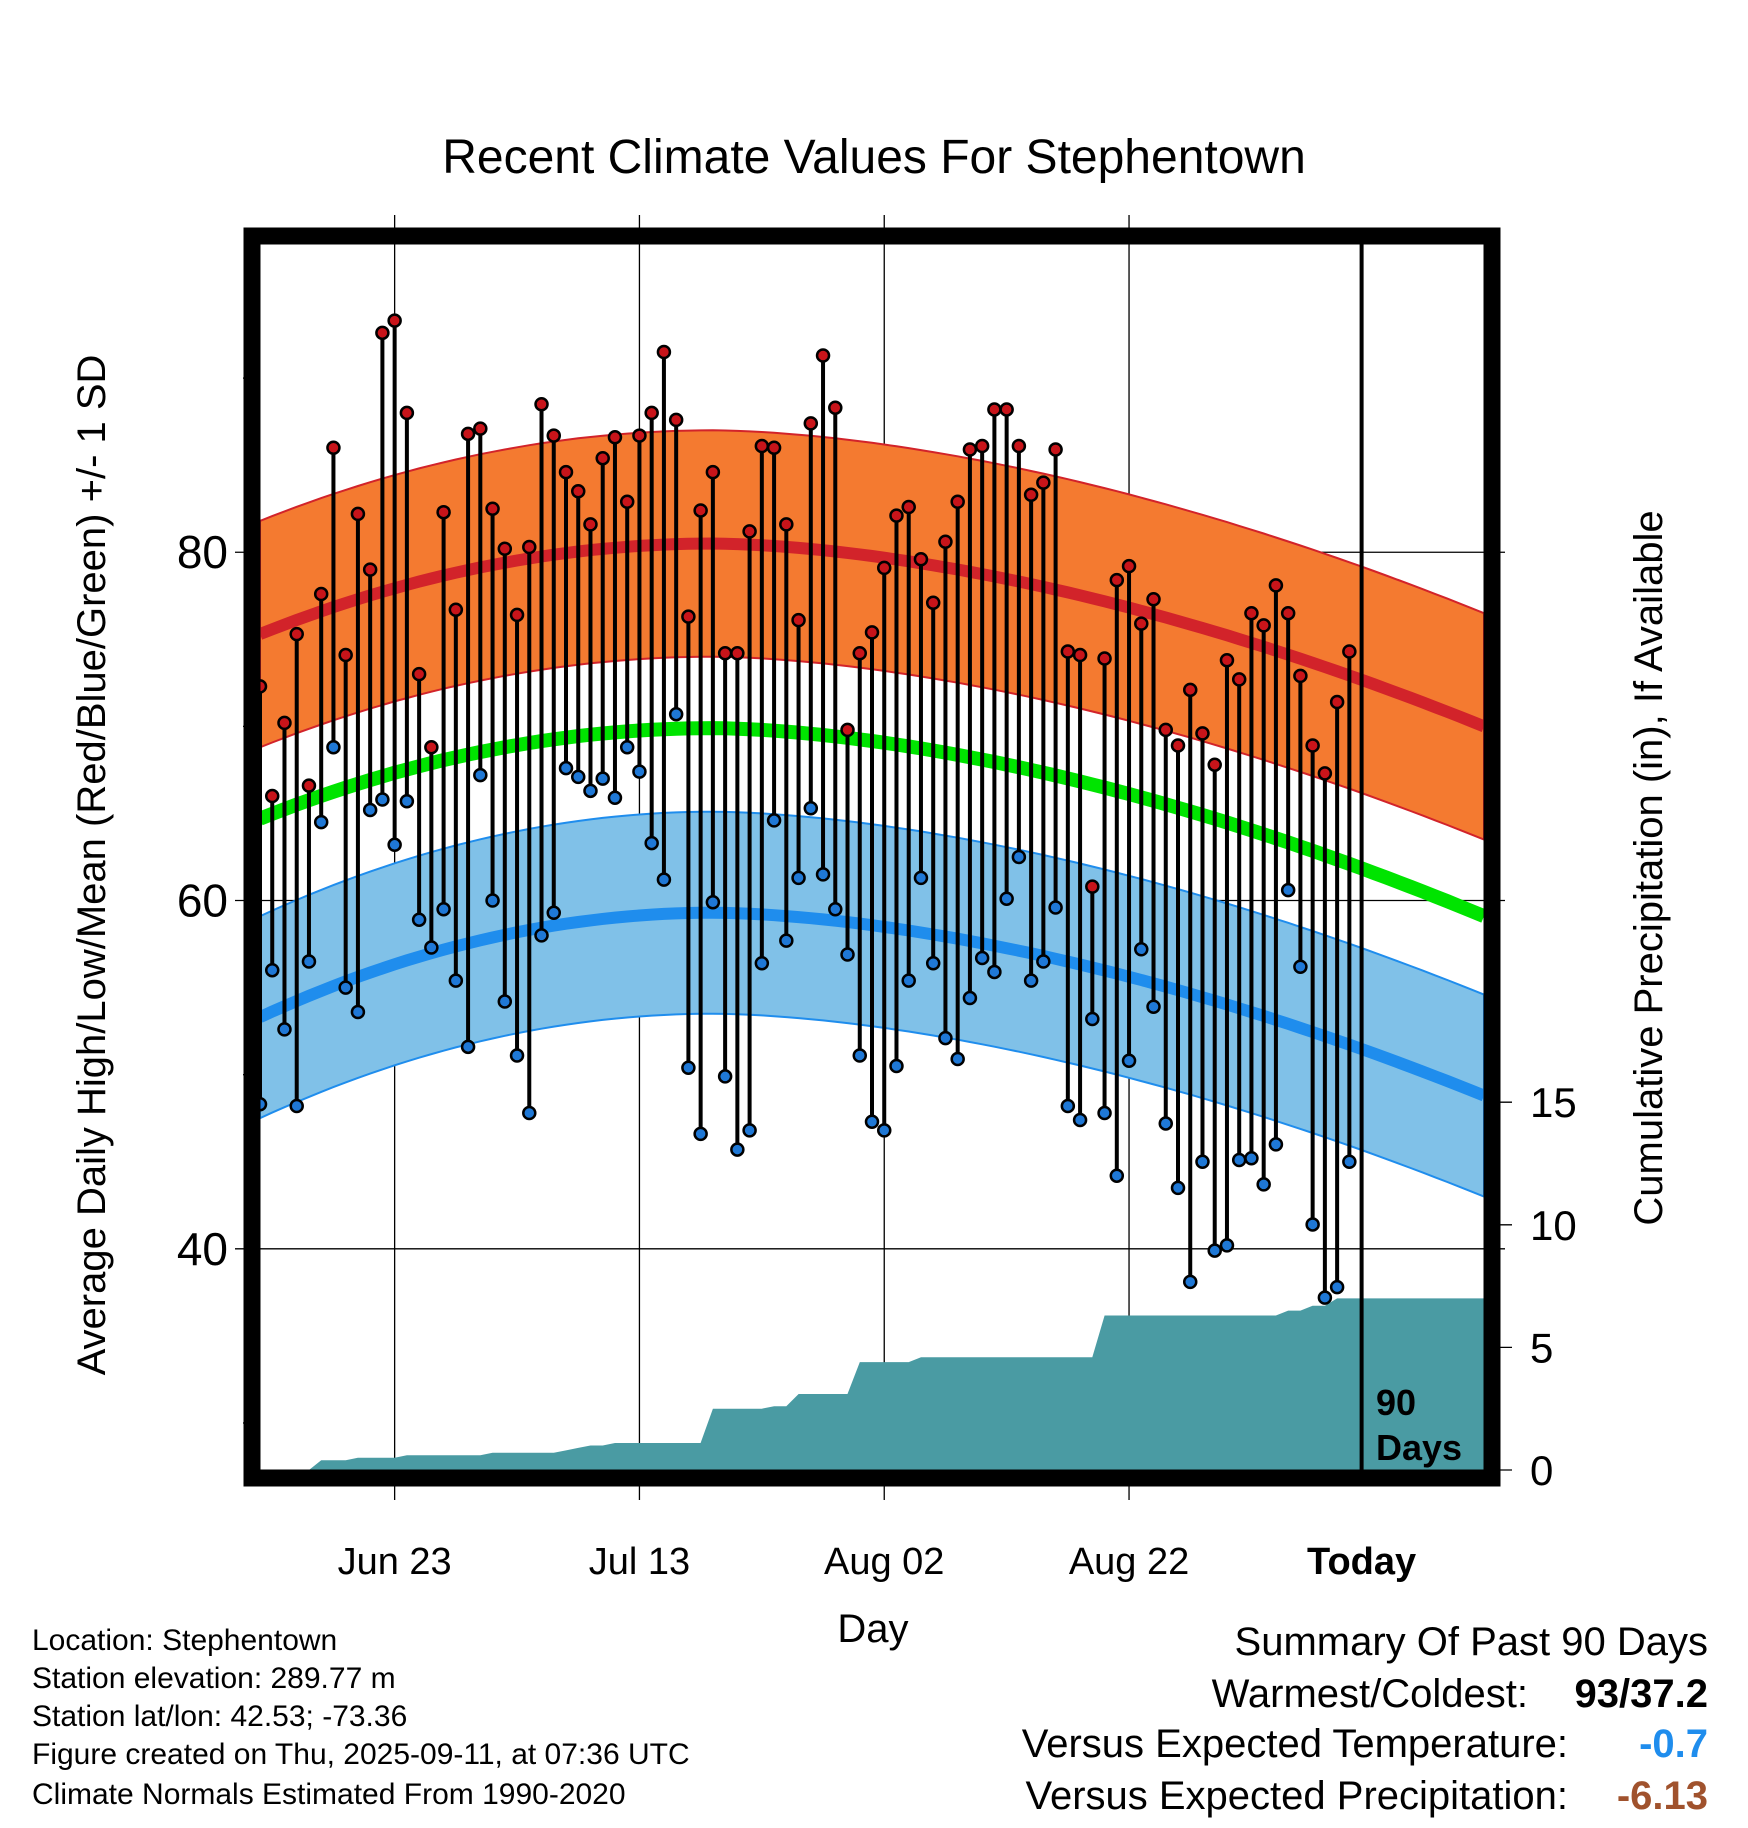  Describe the element at coordinates (1366, 1796) in the screenshot. I see `summary-precip: Versus Expected Precipitation: -6.13` at that location.